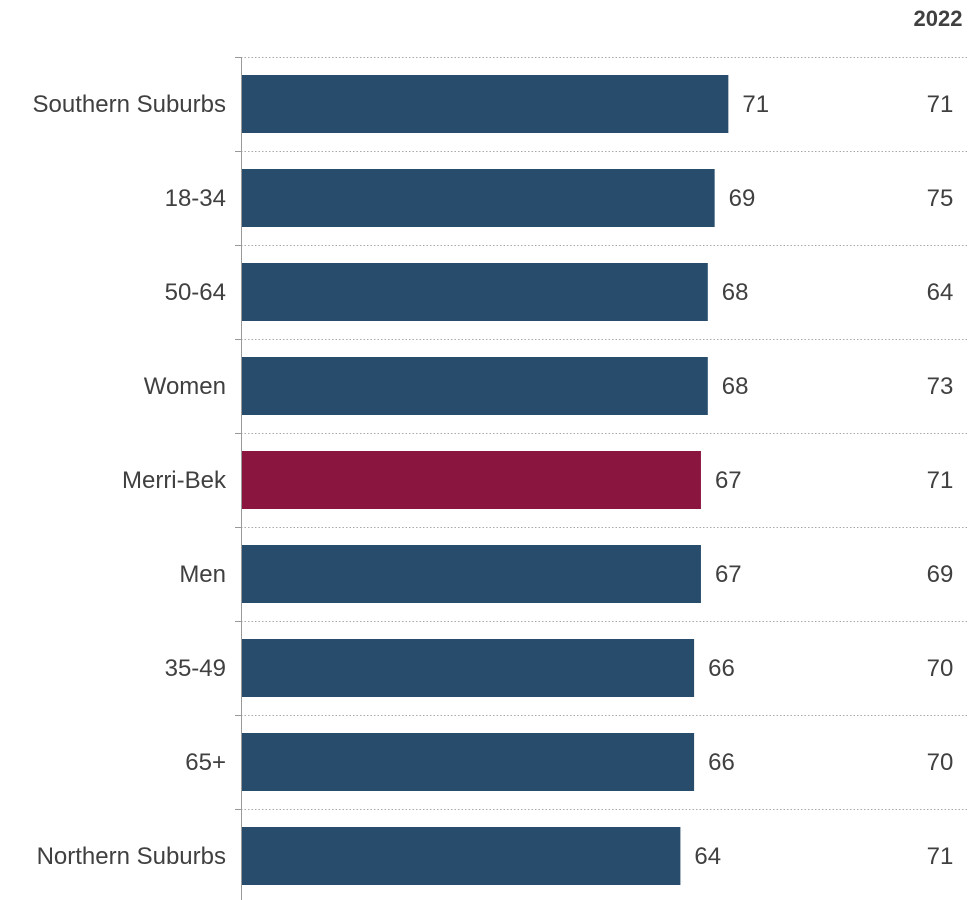 The width and height of the screenshot is (971, 900). What do you see at coordinates (940, 386) in the screenshot?
I see `comparison-value-label: 73` at bounding box center [940, 386].